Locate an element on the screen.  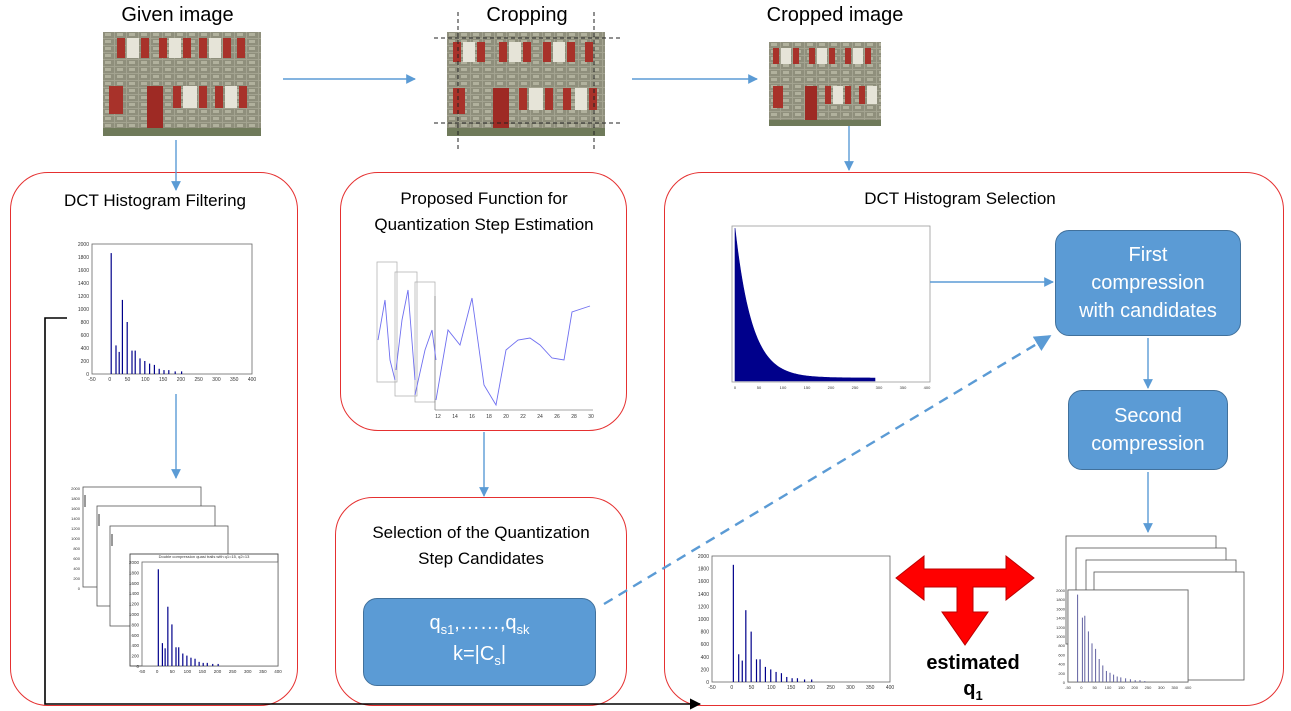
q-symbol-last: q is located at coordinates (511, 623).